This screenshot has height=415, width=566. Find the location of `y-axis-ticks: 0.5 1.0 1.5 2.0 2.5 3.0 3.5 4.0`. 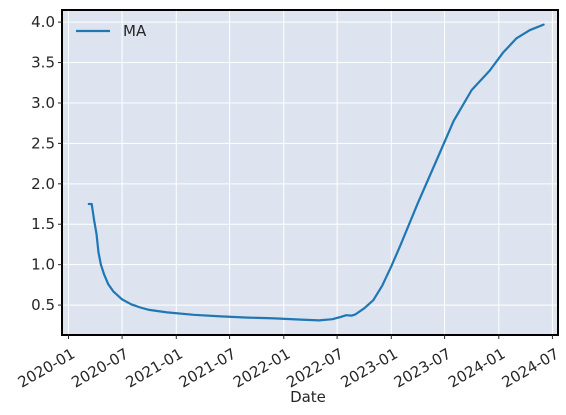

y-axis-ticks: 0.5 1.0 1.5 2.0 2.5 3.0 3.5 4.0 is located at coordinates (46, 163).